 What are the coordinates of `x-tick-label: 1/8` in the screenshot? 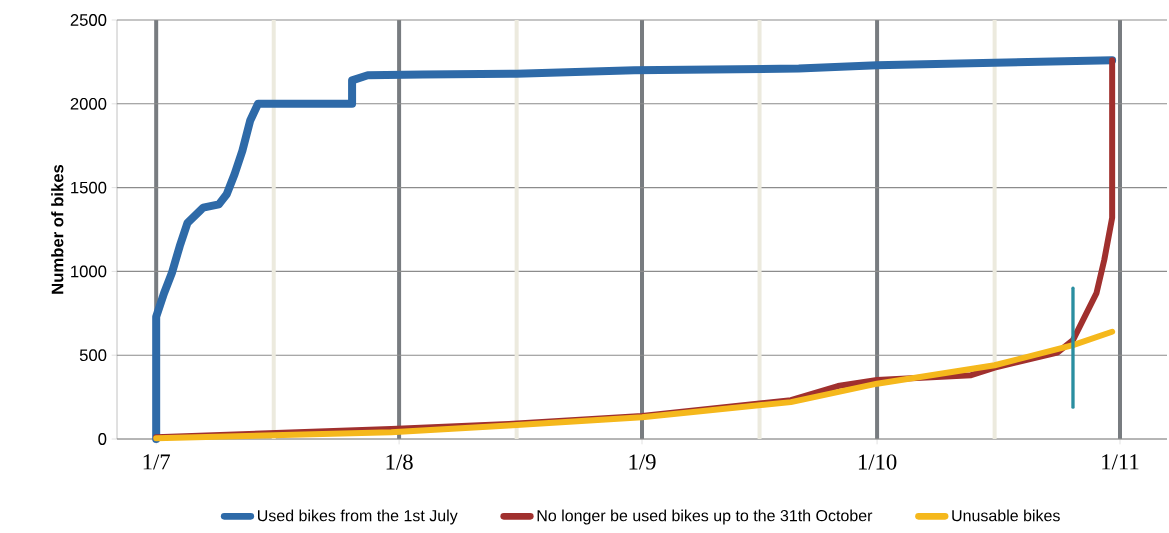 It's located at (399, 462).